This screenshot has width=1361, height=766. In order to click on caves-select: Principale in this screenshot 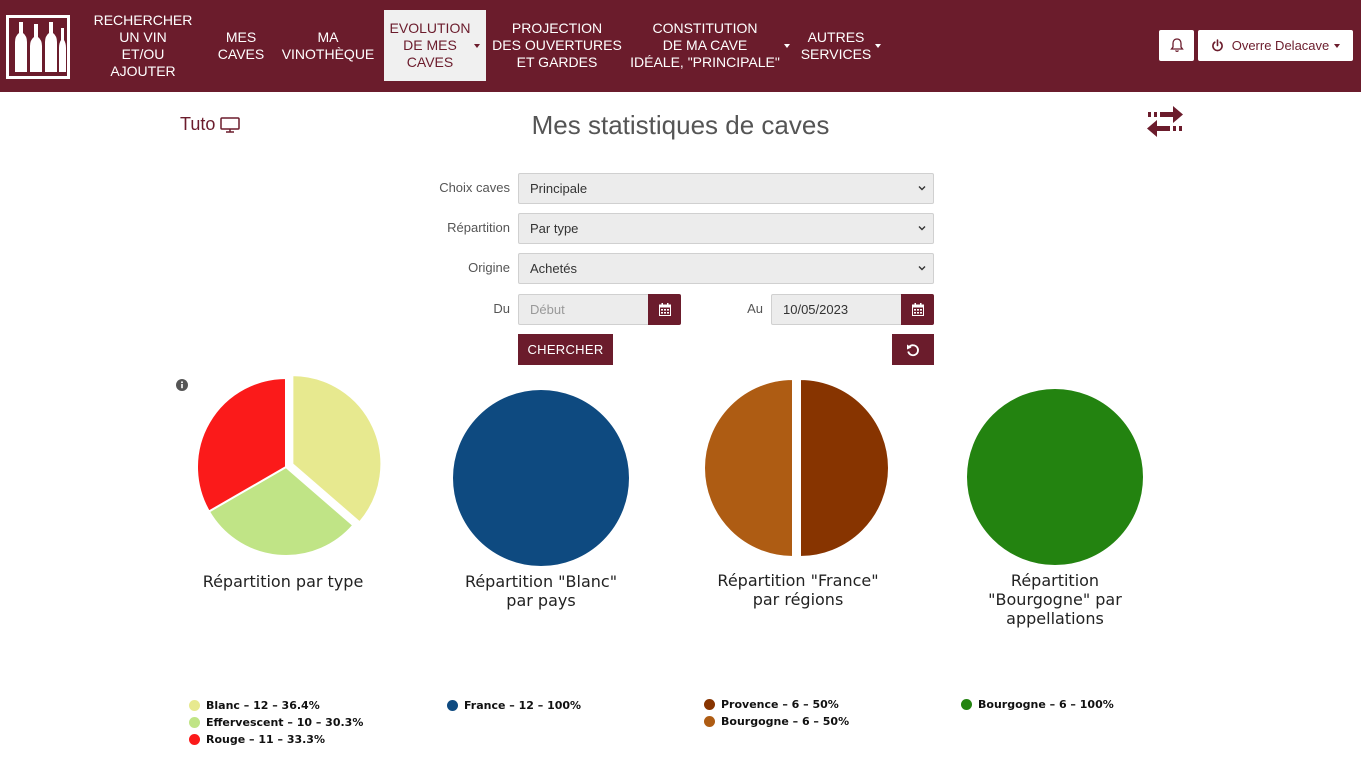, I will do `click(726, 188)`.